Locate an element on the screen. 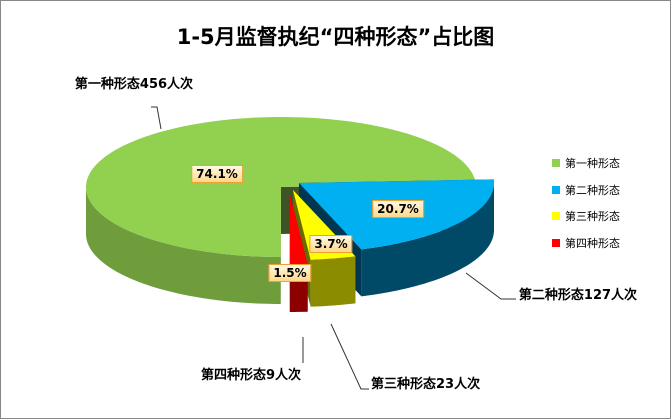 The width and height of the screenshot is (671, 419). data-label-2: 20.7% is located at coordinates (398, 209).